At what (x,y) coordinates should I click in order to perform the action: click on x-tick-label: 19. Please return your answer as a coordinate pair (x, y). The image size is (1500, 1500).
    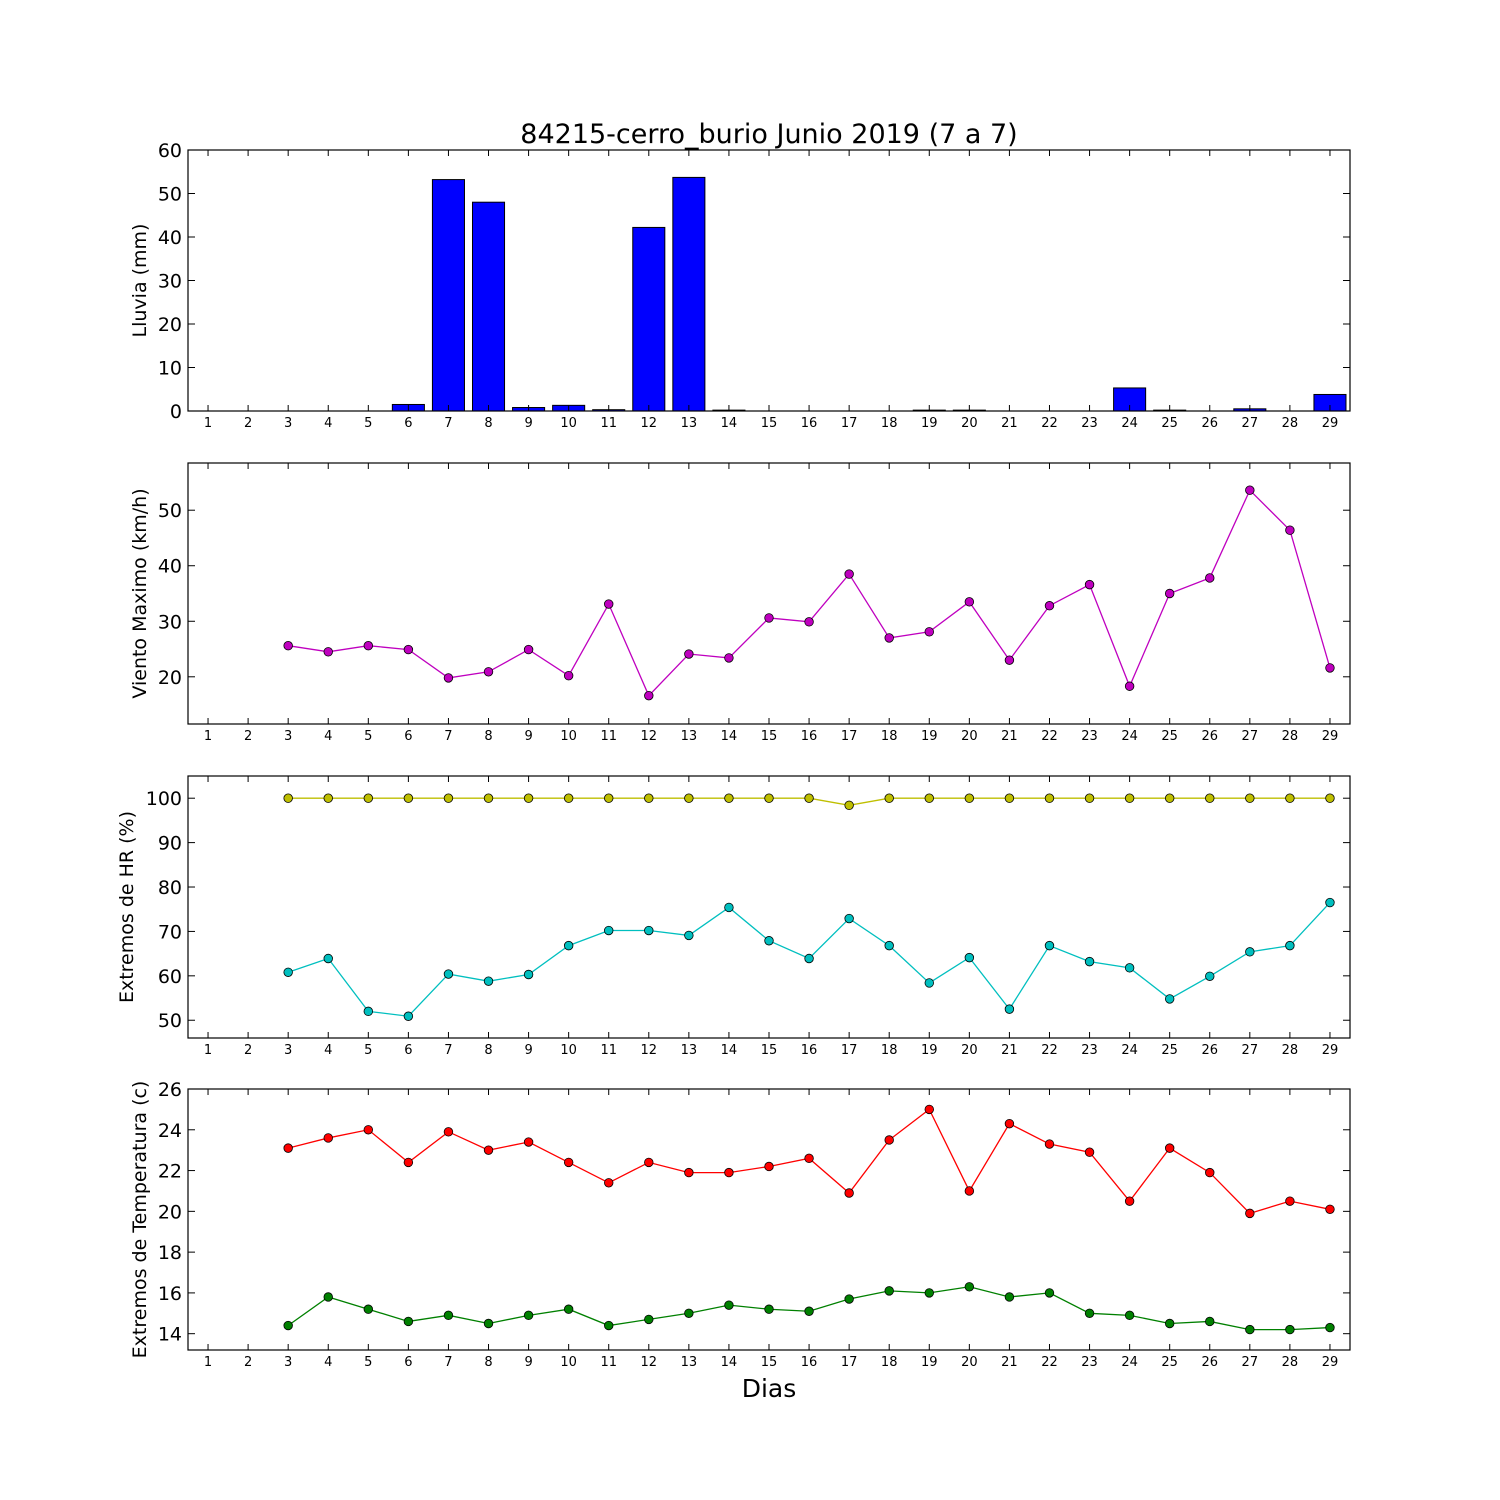
    Looking at the image, I should click on (929, 423).